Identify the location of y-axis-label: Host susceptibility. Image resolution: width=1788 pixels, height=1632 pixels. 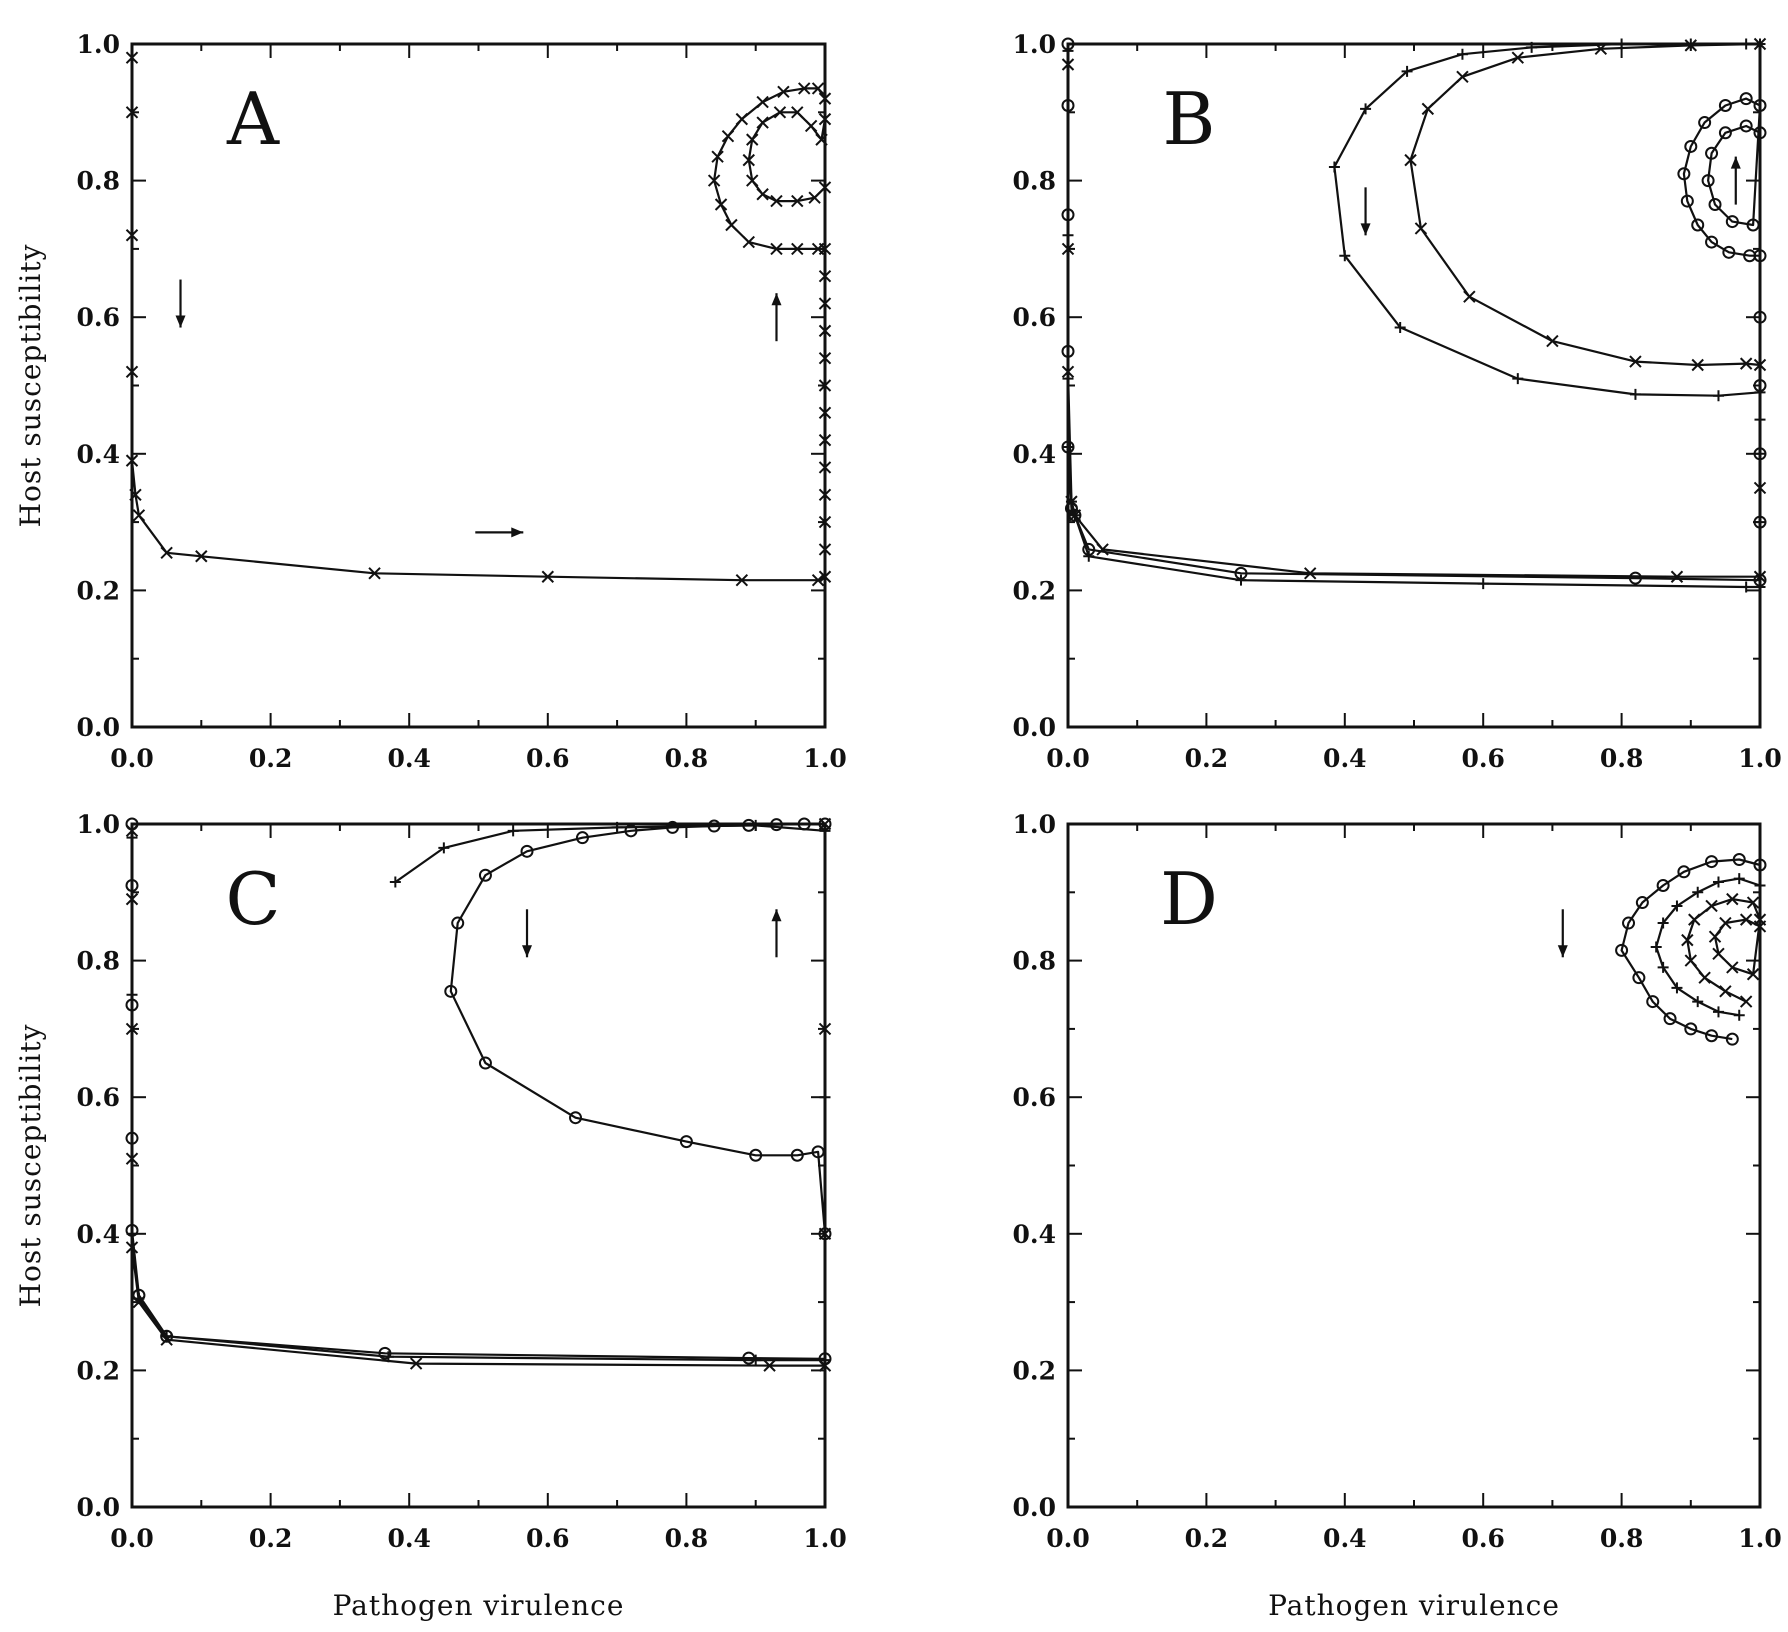
(30, 386).